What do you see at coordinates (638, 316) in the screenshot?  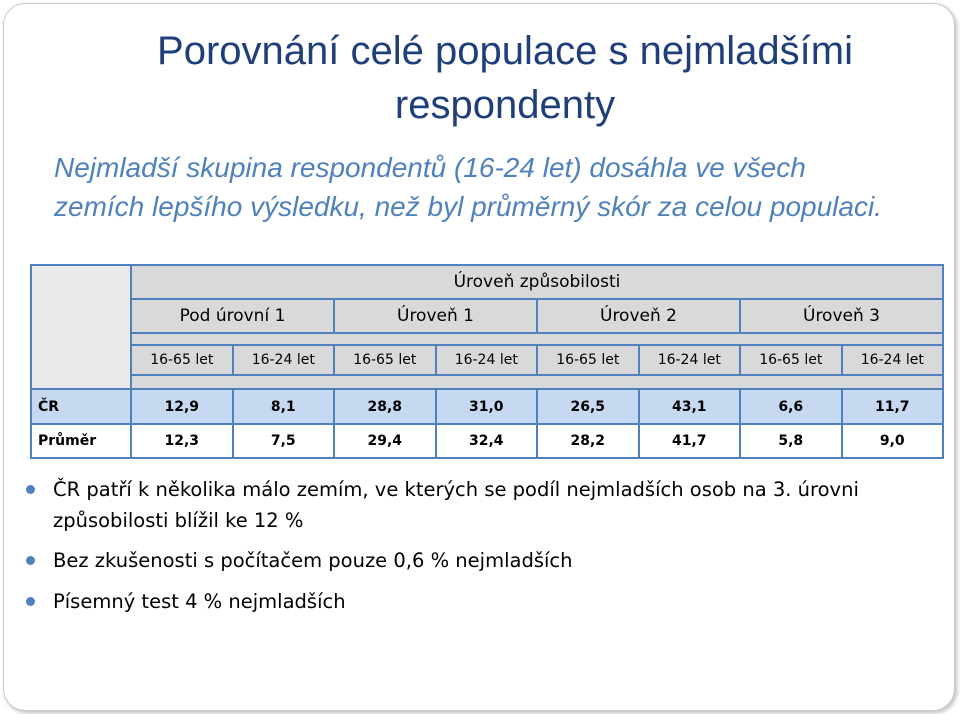 I see `level-header: Úroveň 2` at bounding box center [638, 316].